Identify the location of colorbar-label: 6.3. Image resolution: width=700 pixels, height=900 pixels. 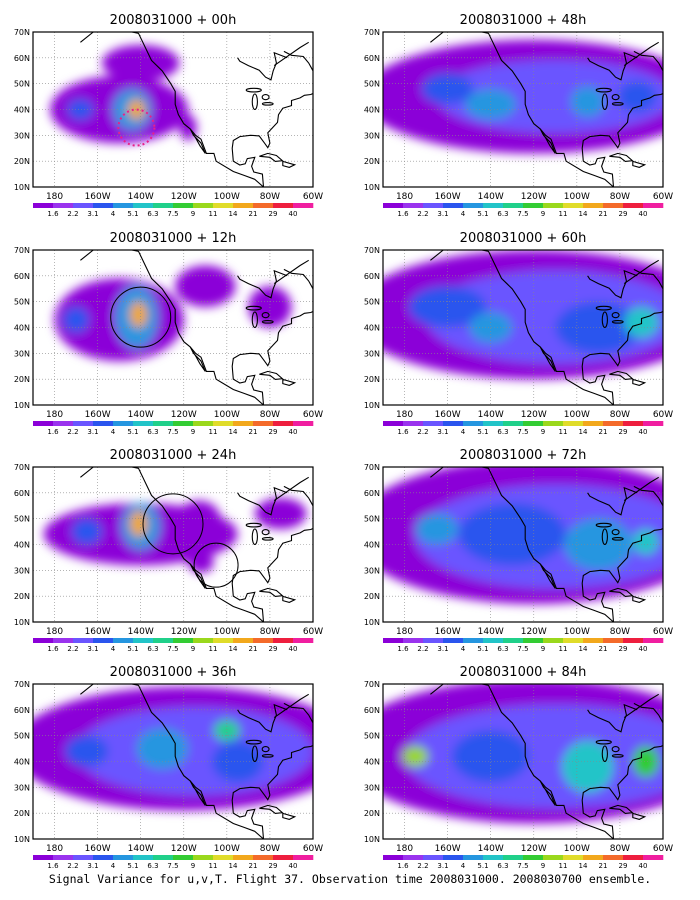
(502, 649).